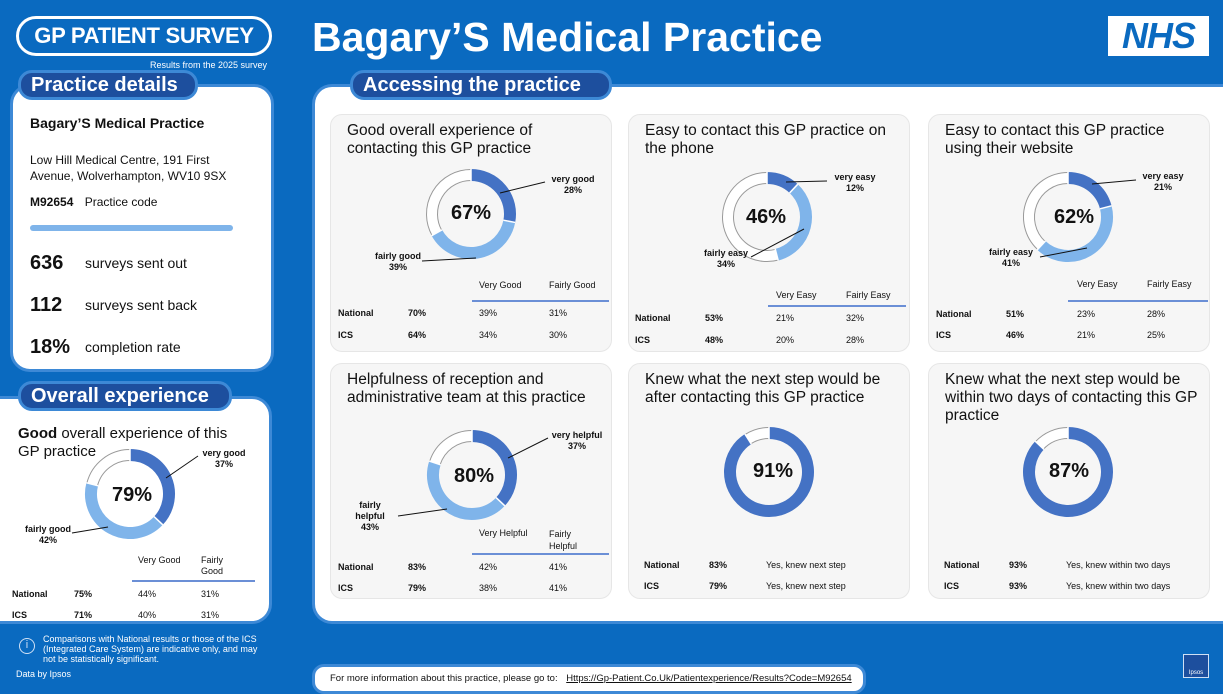  Describe the element at coordinates (370, 516) in the screenshot. I see `callout-fairly-helpful: fairly helpful 43%` at that location.